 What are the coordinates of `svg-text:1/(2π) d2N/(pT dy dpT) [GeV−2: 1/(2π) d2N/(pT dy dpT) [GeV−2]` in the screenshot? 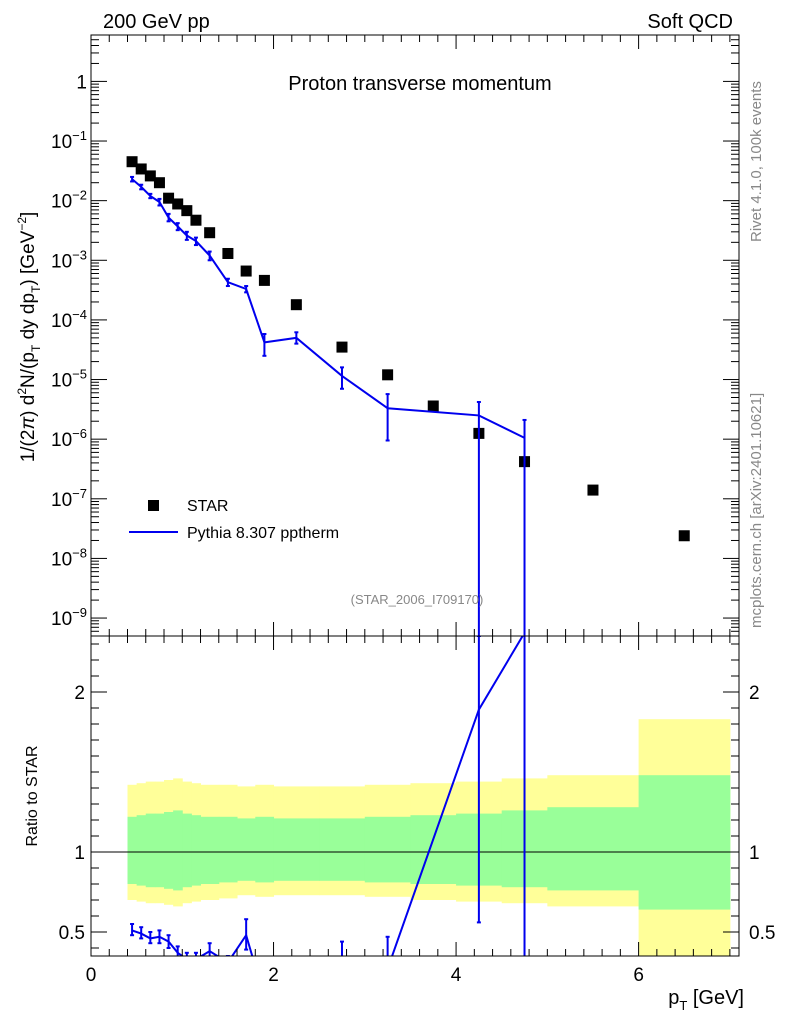 It's located at (29, 337).